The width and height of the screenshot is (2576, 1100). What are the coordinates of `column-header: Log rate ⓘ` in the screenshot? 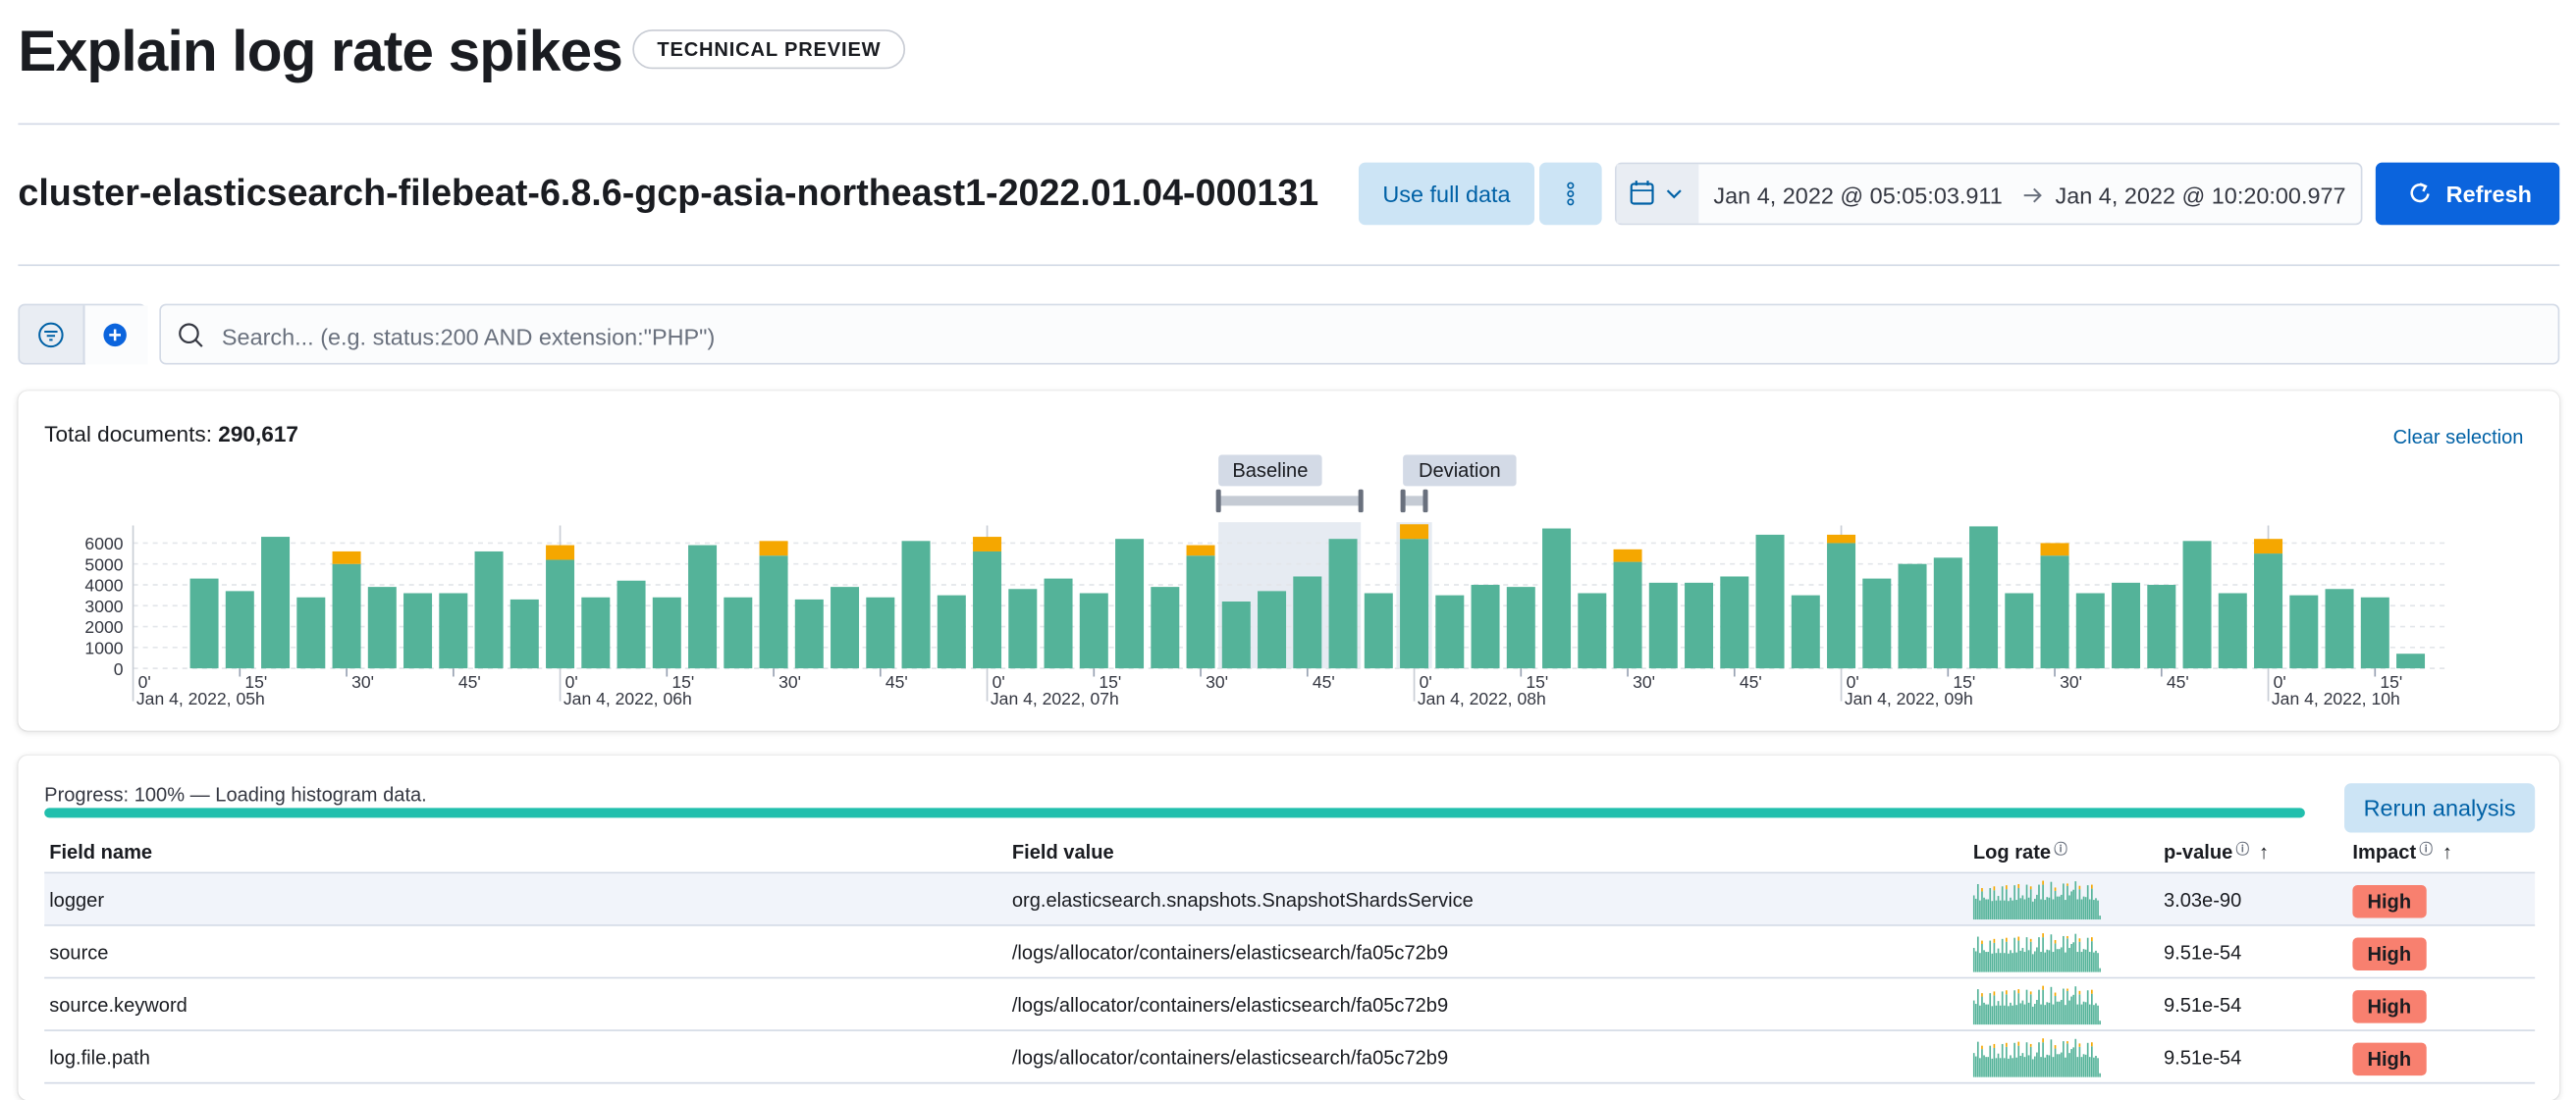 It's located at (2019, 852).